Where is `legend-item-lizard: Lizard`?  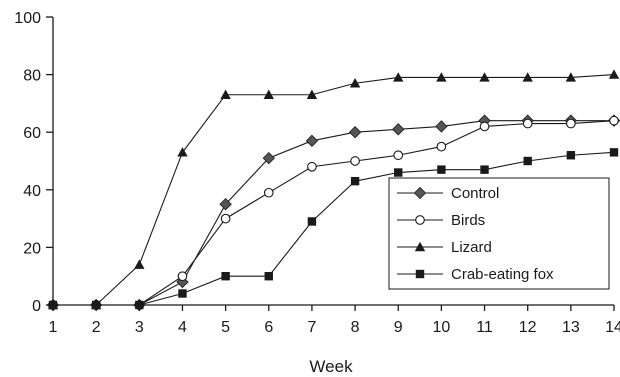 legend-item-lizard: Lizard is located at coordinates (444, 247).